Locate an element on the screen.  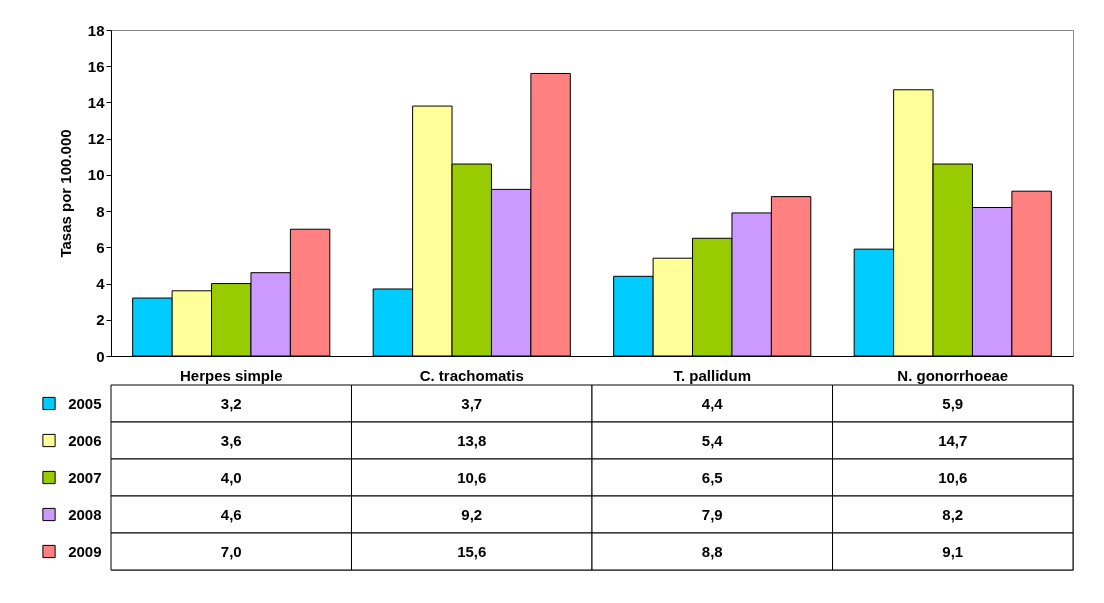
data-label: 4,4 is located at coordinates (712, 403).